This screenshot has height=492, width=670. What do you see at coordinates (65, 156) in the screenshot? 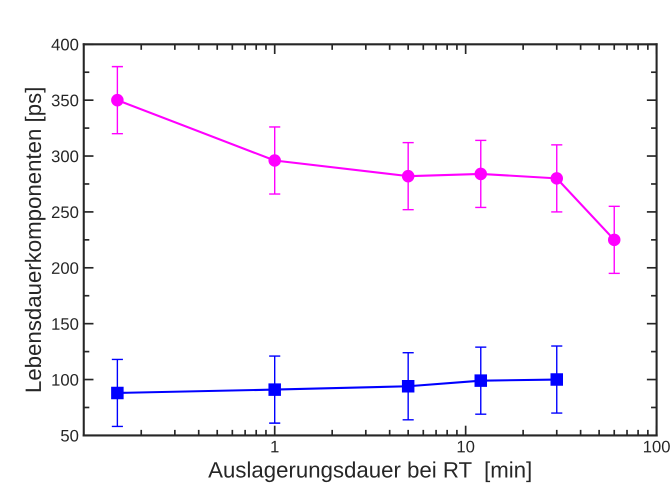
I see `y-tick-label: 300` at bounding box center [65, 156].